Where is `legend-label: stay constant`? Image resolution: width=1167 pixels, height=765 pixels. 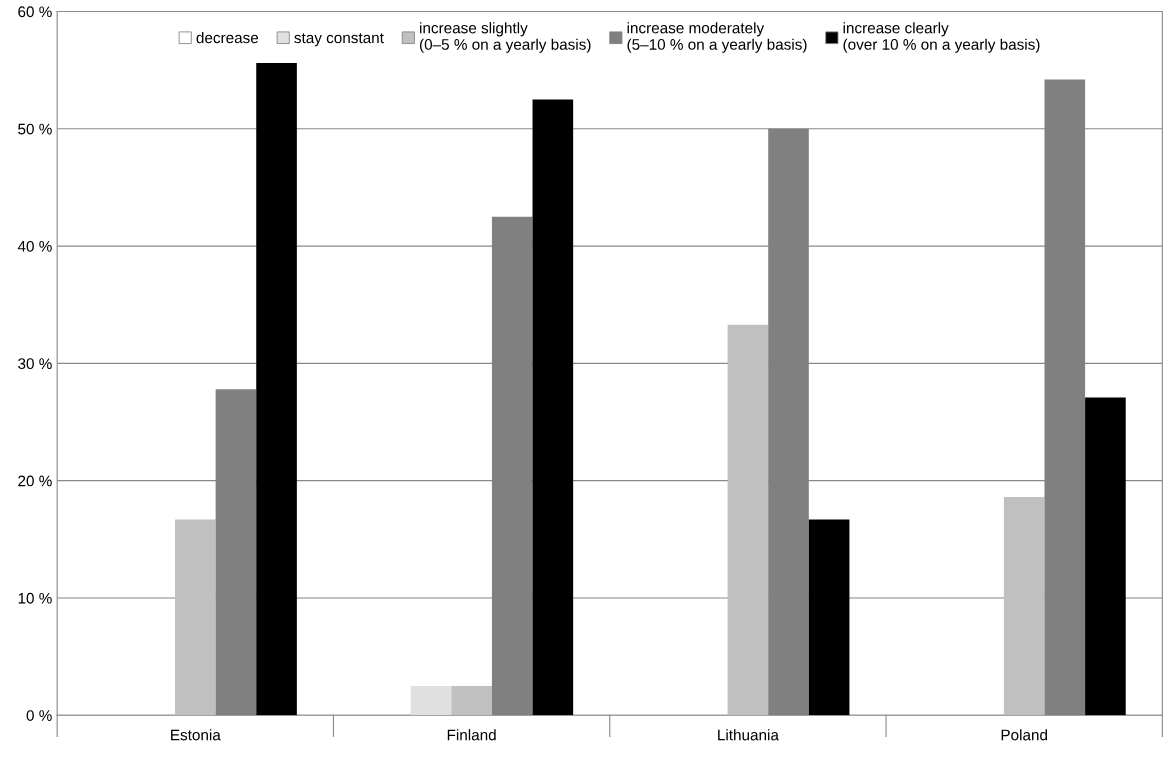 legend-label: stay constant is located at coordinates (339, 40).